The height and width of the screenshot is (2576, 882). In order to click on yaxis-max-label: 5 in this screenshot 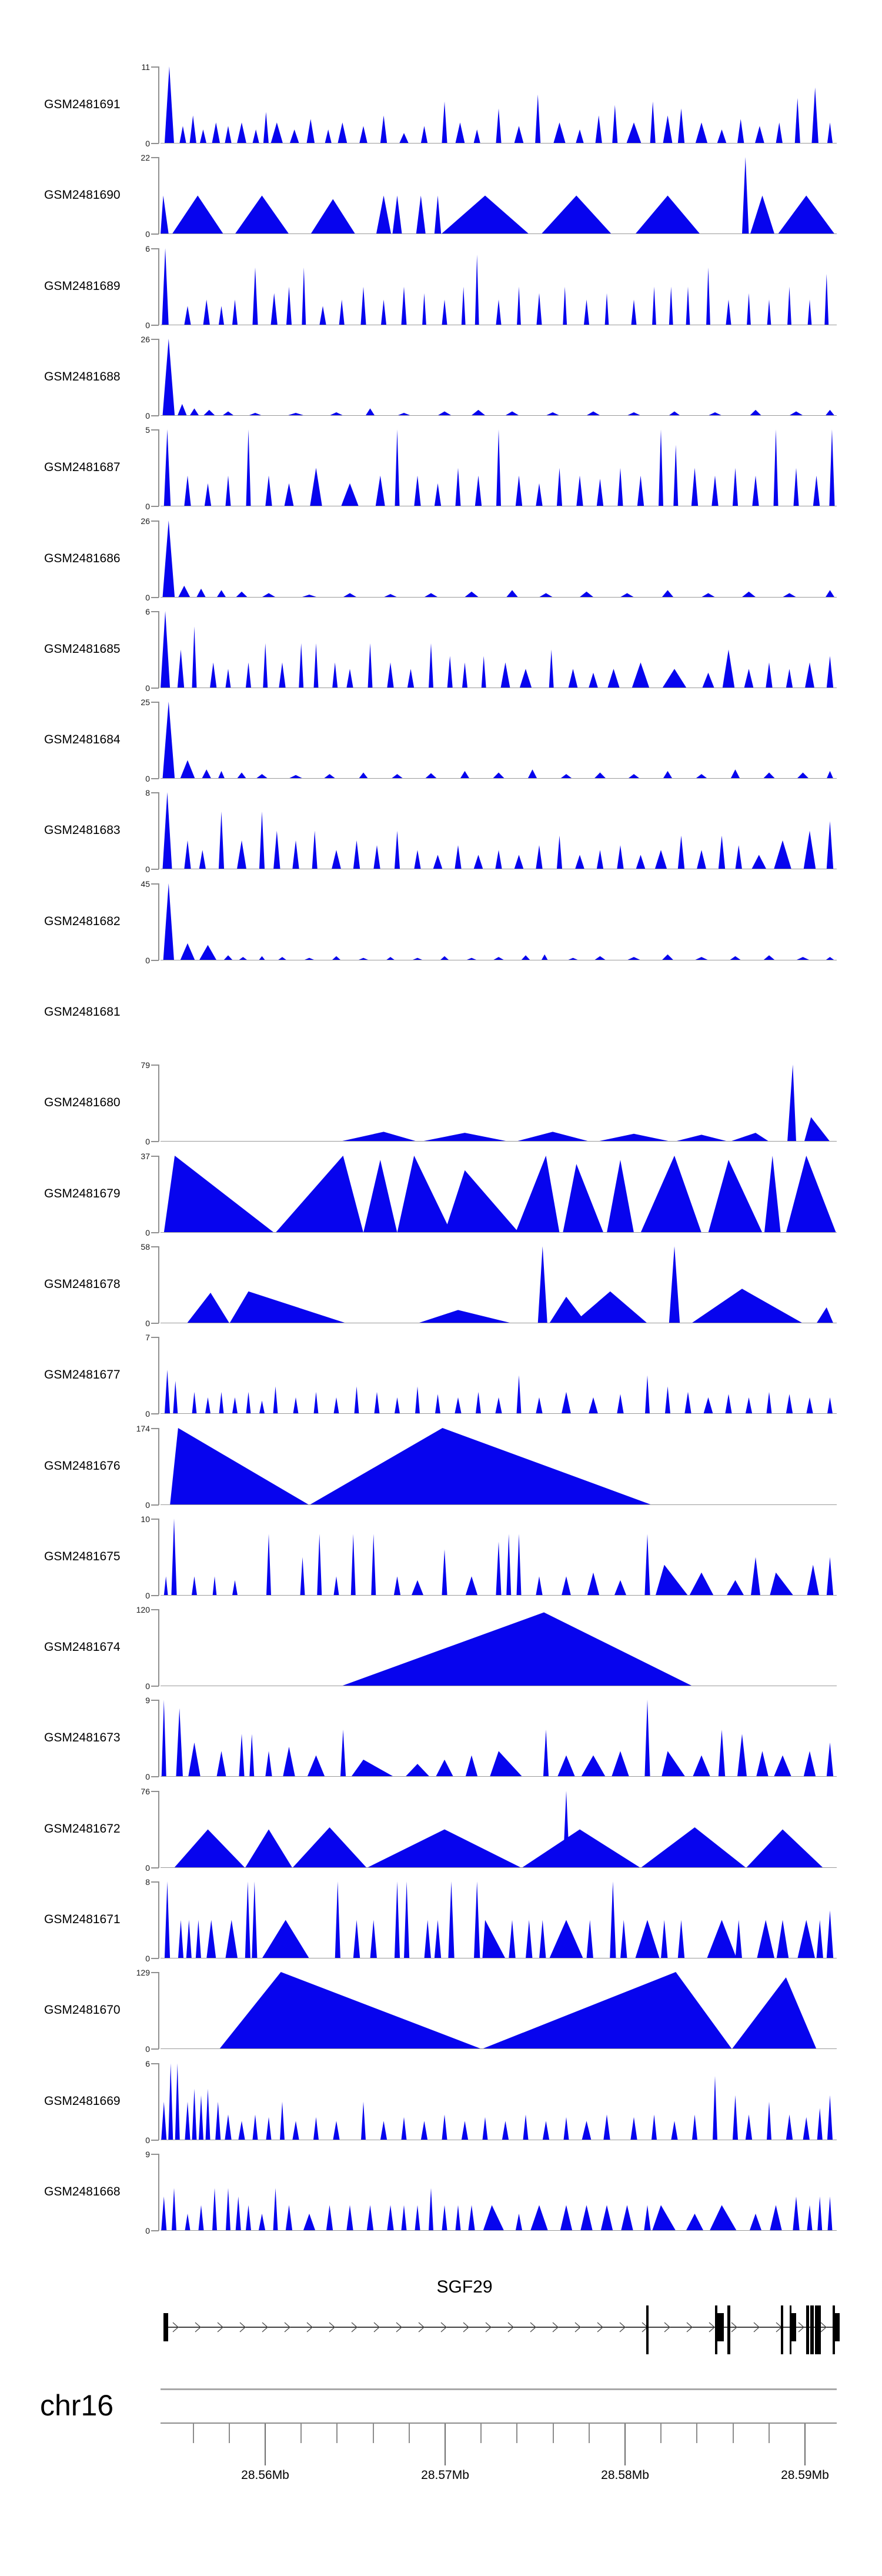, I will do `click(147, 430)`.